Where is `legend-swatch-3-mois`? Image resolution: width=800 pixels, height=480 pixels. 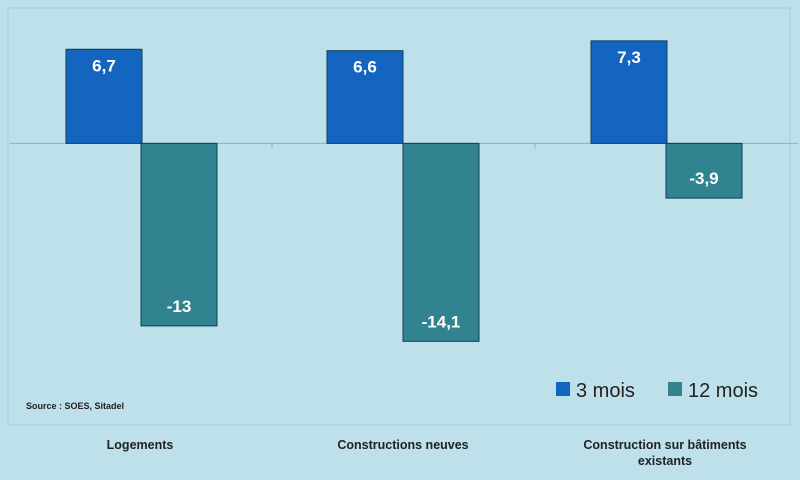 legend-swatch-3-mois is located at coordinates (563, 389).